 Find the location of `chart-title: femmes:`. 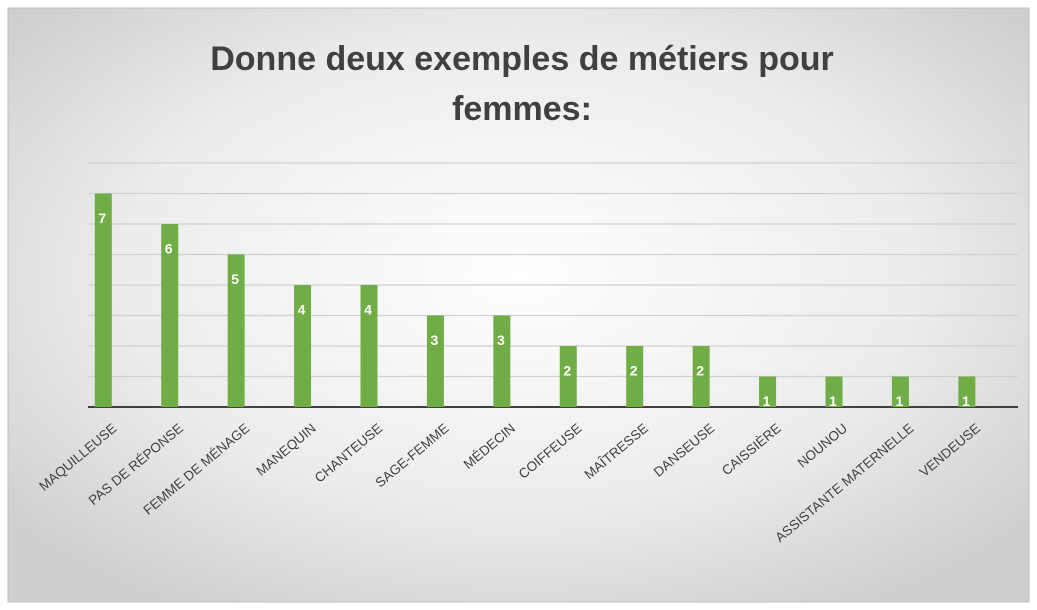

chart-title: femmes: is located at coordinates (522, 109).